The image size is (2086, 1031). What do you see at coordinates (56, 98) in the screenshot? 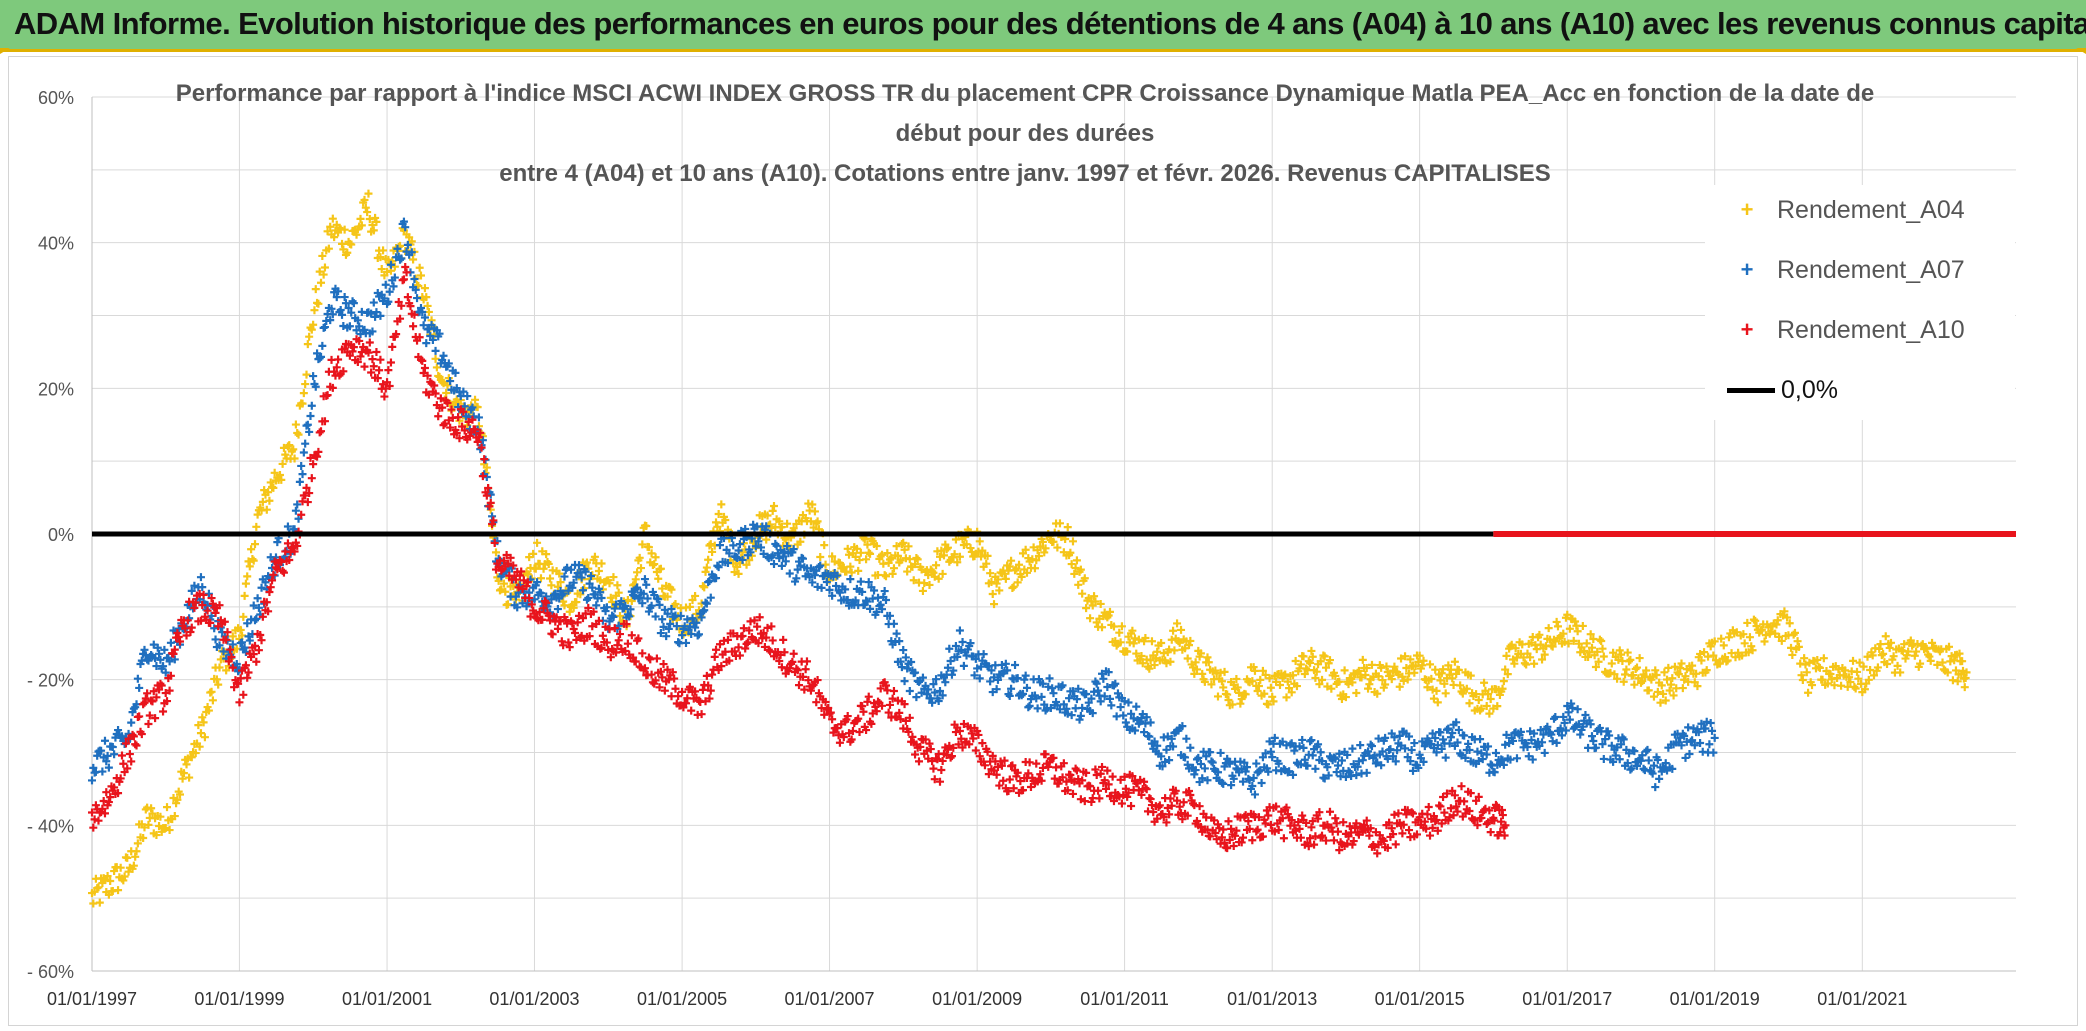
I see `y-tick-label: 60%` at bounding box center [56, 98].